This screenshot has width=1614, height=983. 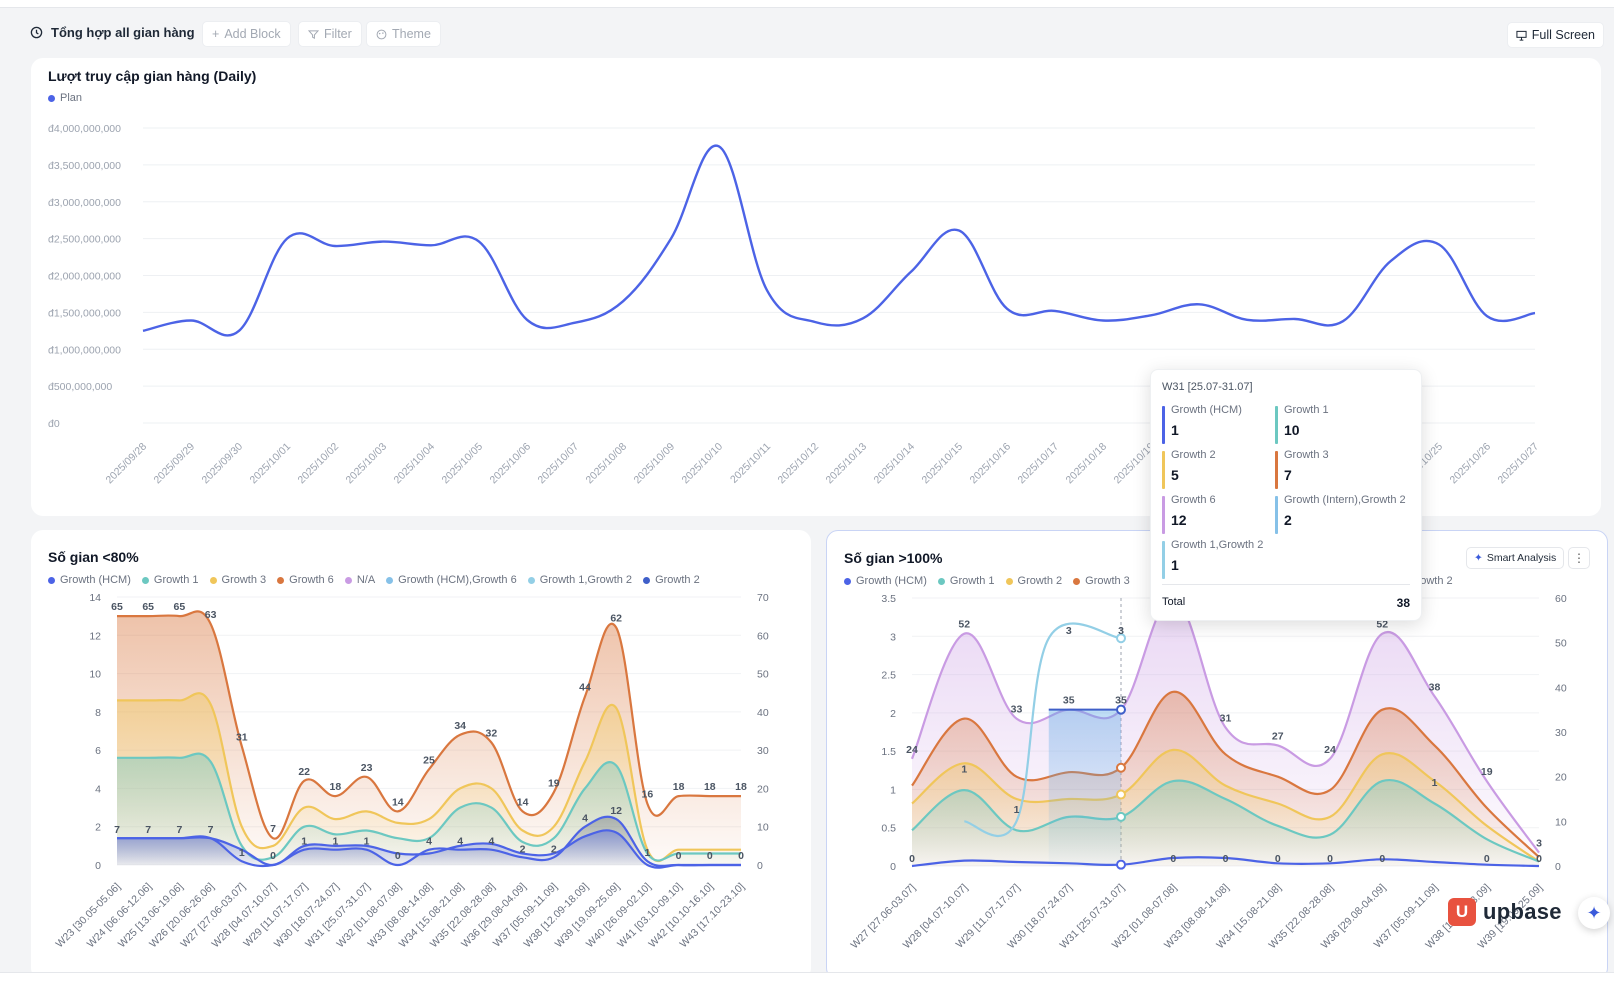 What do you see at coordinates (606, 464) in the screenshot?
I see `x-tick-label: 2025/10/08` at bounding box center [606, 464].